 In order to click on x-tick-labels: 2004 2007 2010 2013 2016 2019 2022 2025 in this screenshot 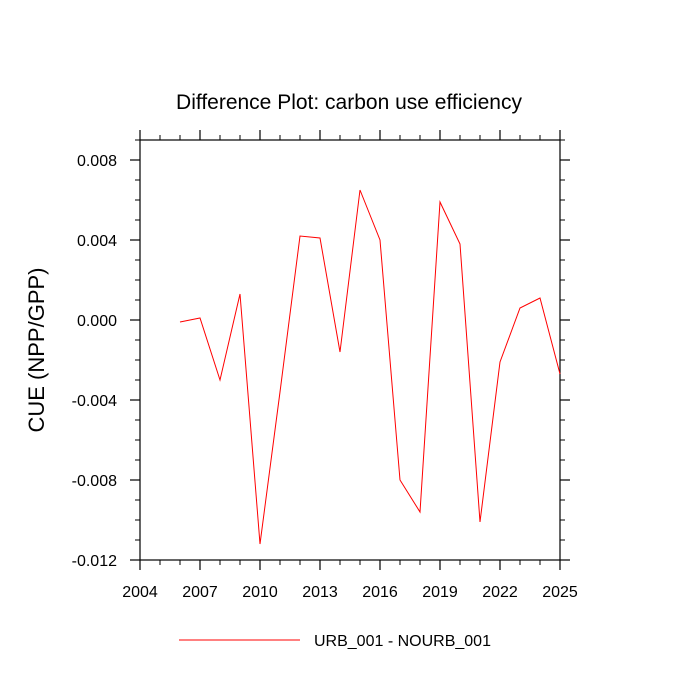, I will do `click(350, 592)`.